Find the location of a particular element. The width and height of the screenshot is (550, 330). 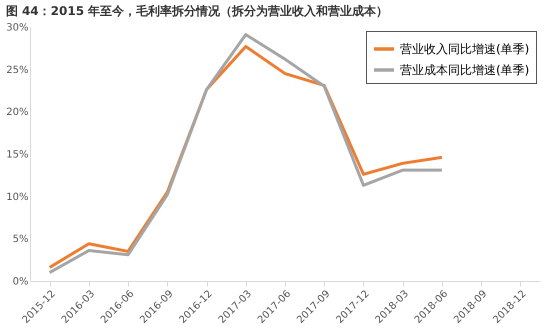

legend-label: 营业成本同比增速(单季) is located at coordinates (465, 70).